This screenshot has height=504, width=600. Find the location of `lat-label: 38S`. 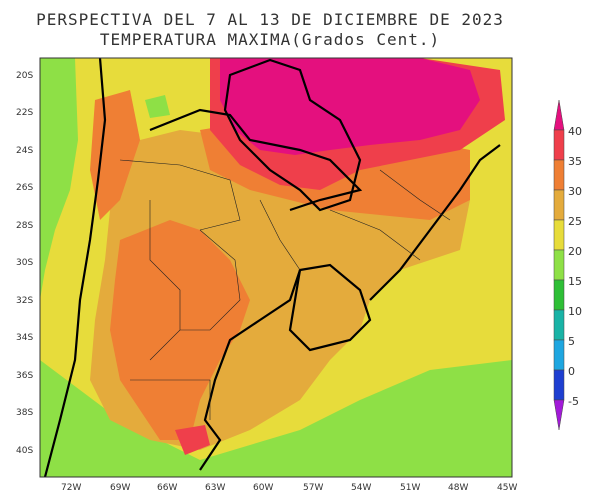

lat-label: 38S is located at coordinates (24, 413).